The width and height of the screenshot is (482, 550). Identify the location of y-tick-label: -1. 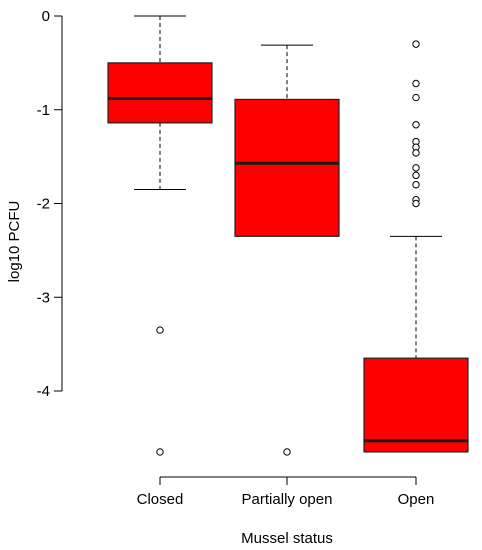
(43, 110).